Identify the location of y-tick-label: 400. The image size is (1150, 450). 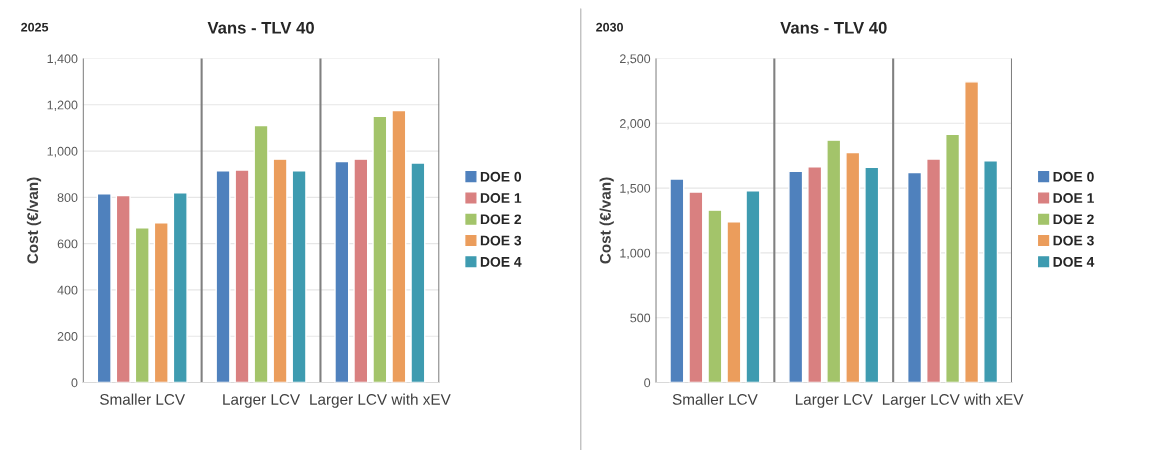
(67, 290).